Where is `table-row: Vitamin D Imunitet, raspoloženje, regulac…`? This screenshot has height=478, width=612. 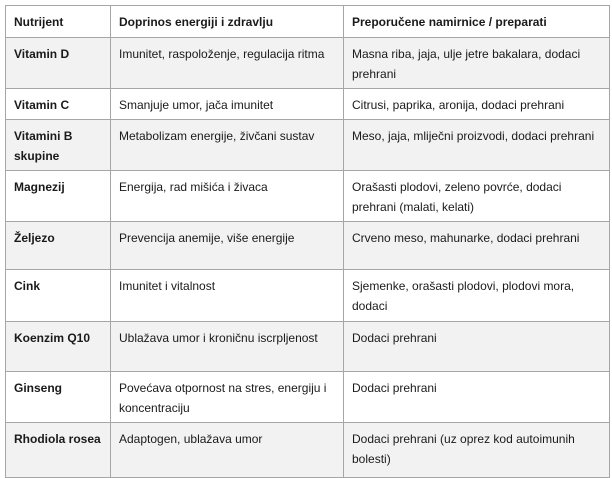
table-row: Vitamin D Imunitet, raspoloženje, regulac… is located at coordinates (307, 63).